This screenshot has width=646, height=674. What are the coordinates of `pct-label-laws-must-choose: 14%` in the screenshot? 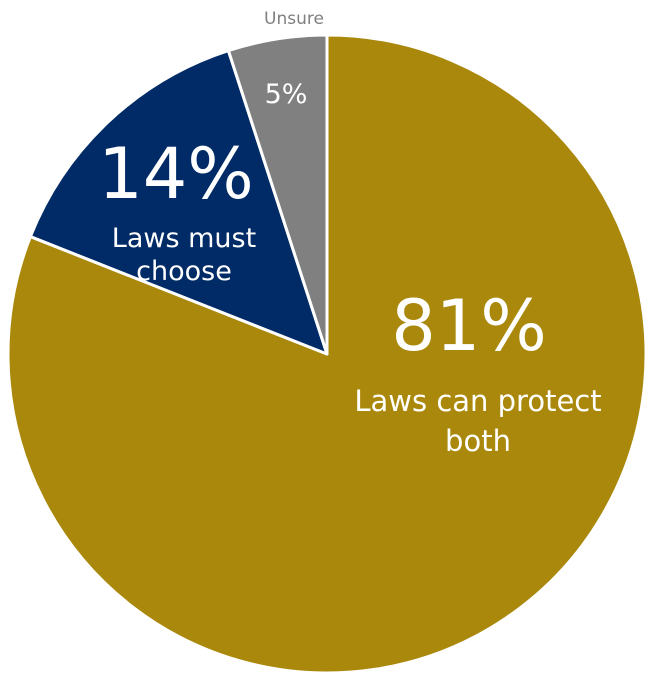 It's located at (176, 174).